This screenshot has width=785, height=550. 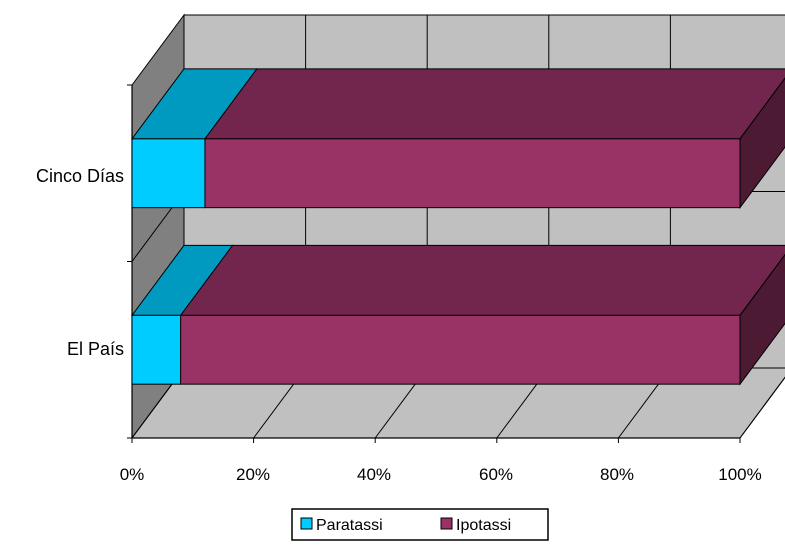 I want to click on x-tick-label: 100%, so click(x=739, y=474).